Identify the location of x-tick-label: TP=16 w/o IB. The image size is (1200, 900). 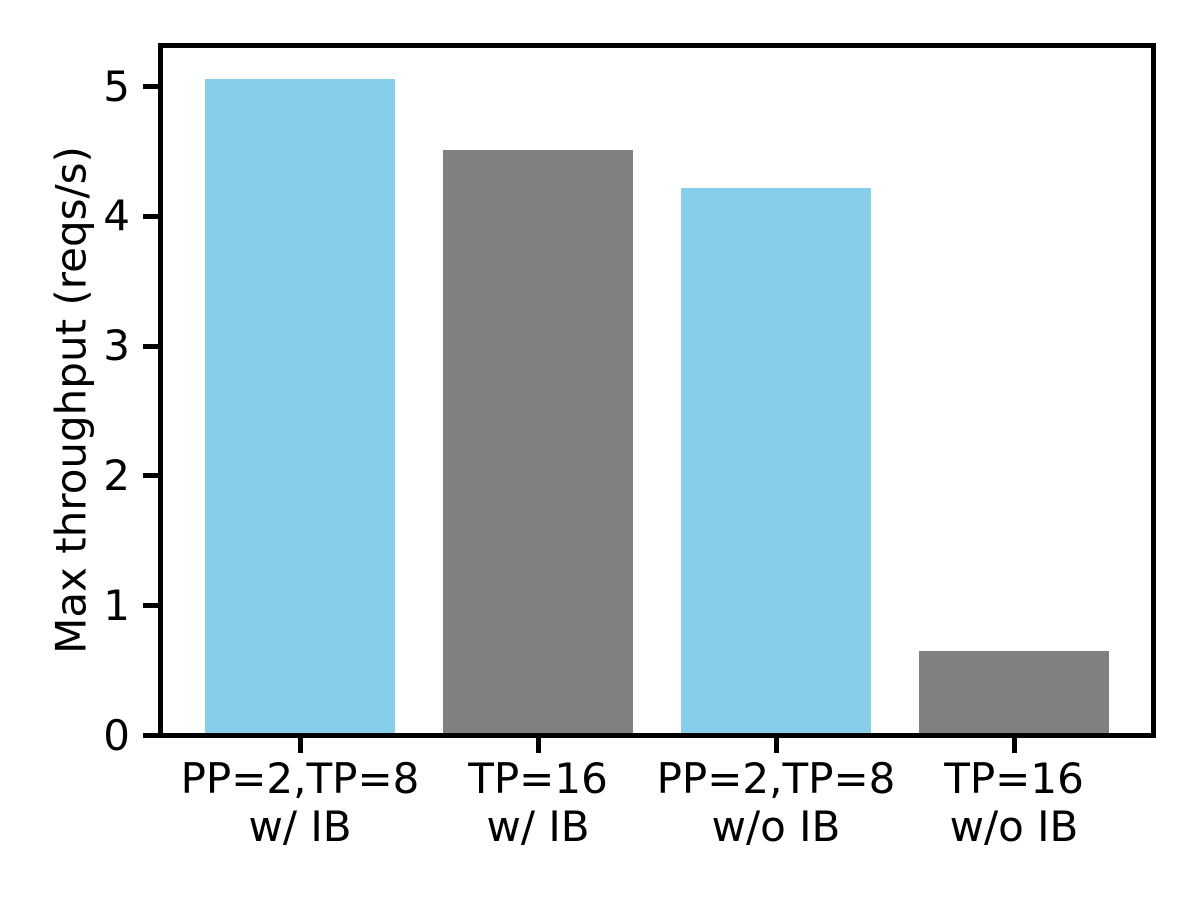
(1014, 802).